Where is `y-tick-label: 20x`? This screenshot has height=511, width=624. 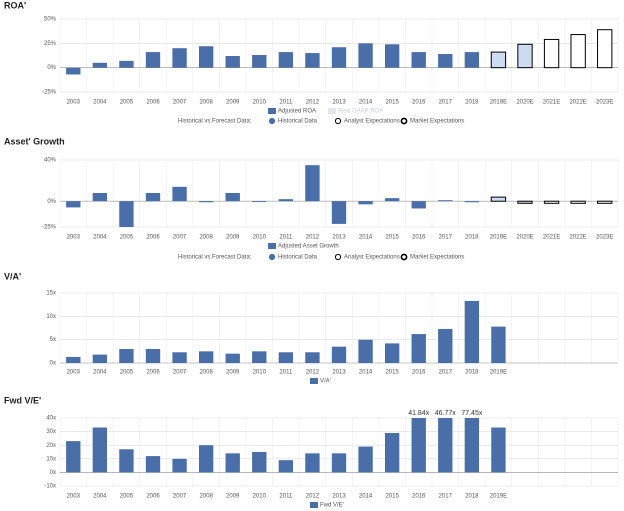 y-tick-label: 20x is located at coordinates (51, 446).